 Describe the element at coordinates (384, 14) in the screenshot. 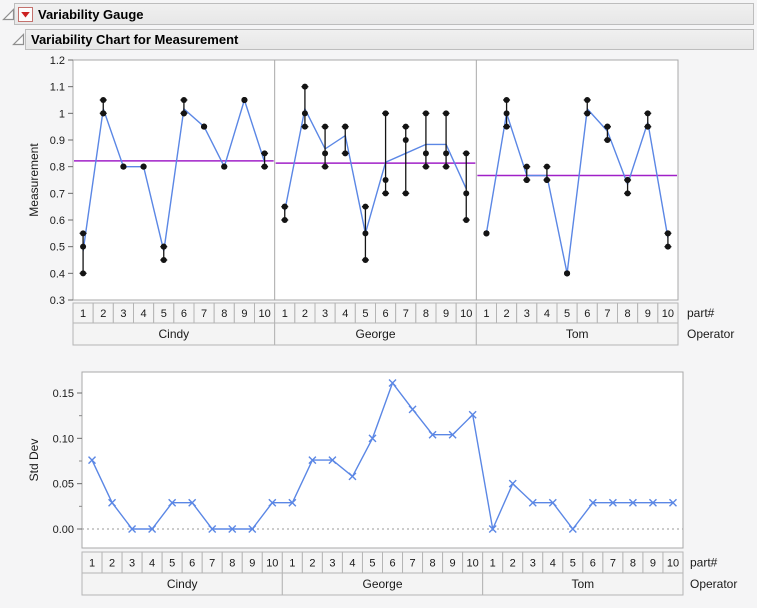

I see `outline-header-variability-gauge: Variability Gauge` at that location.